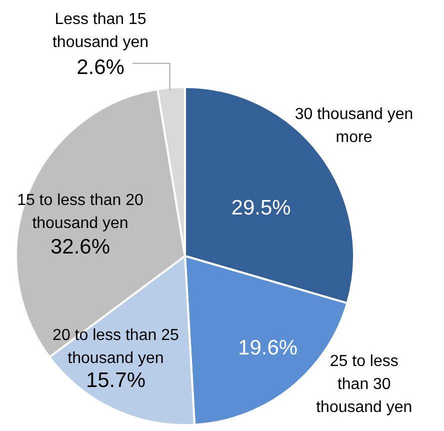 The height and width of the screenshot is (431, 444). I want to click on data-label: 19.6%, so click(268, 348).